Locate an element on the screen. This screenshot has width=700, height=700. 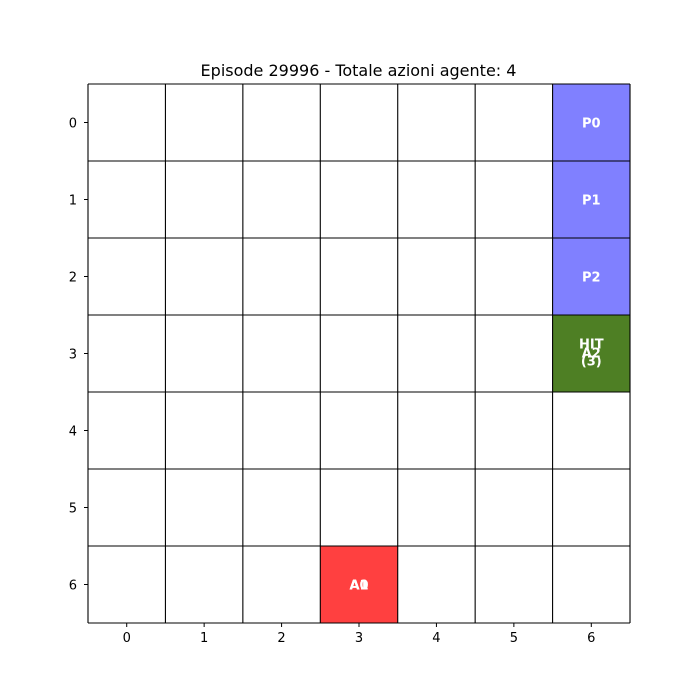
y-tick-label: 3 is located at coordinates (73, 355).